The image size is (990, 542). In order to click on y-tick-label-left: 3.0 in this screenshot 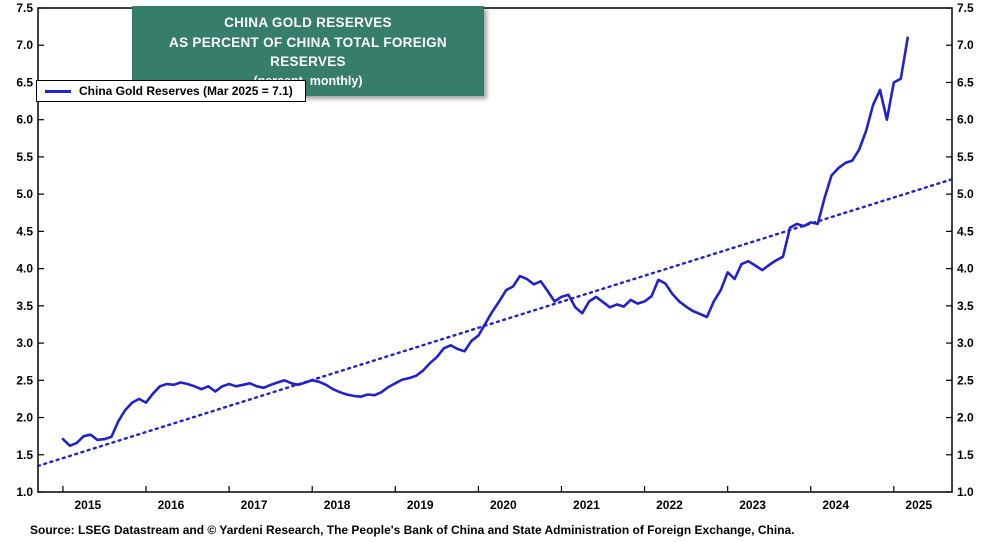, I will do `click(24, 343)`.